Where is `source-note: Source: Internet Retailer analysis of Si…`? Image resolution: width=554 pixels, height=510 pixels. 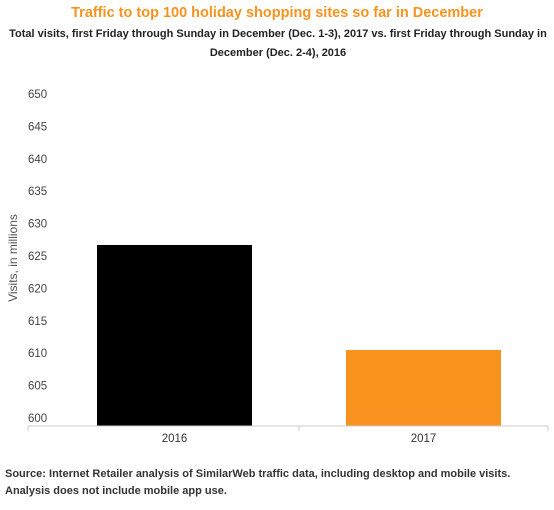
source-note: Source: Internet Retailer analysis of Si… is located at coordinates (258, 482).